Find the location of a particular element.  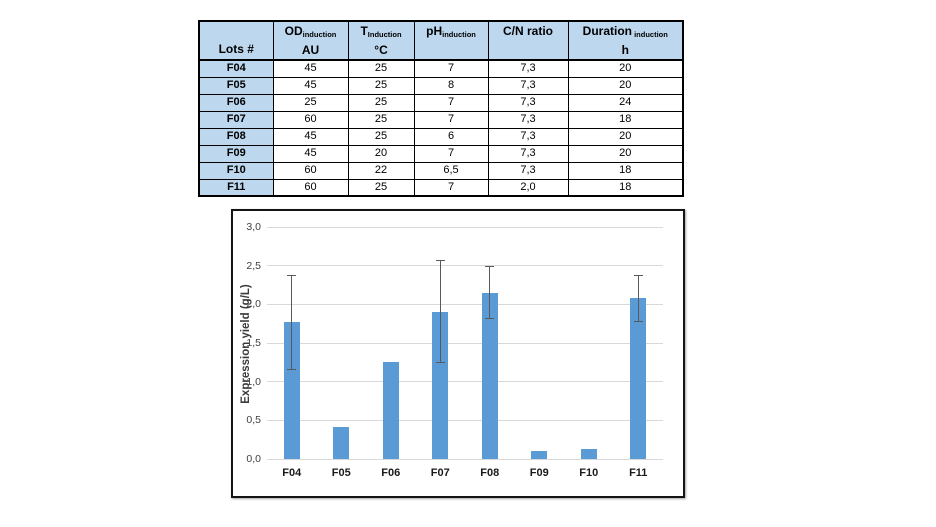

table-row: F06 25 25 7 7,3 24 is located at coordinates (441, 102).